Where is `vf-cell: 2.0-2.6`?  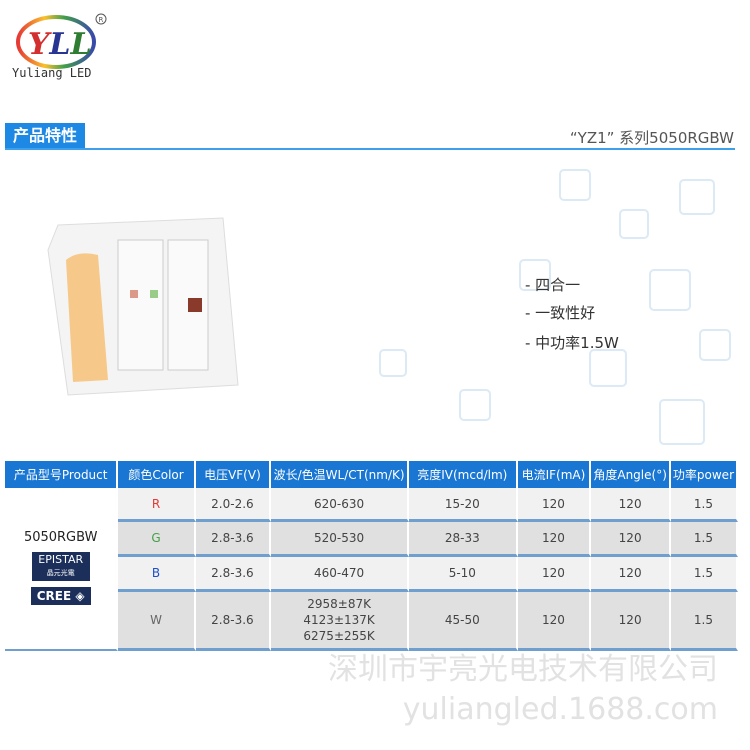
vf-cell: 2.0-2.6 is located at coordinates (233, 505).